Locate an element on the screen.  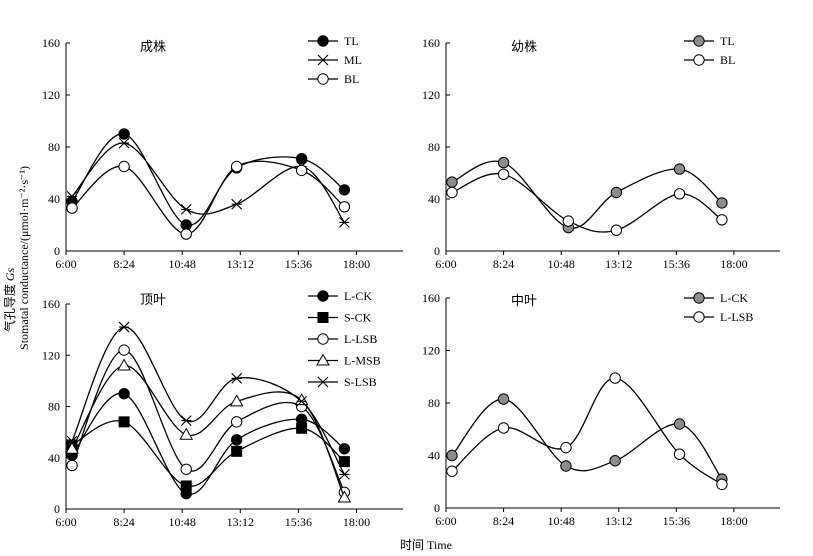
panel-title: 幼株 is located at coordinates (524, 46).